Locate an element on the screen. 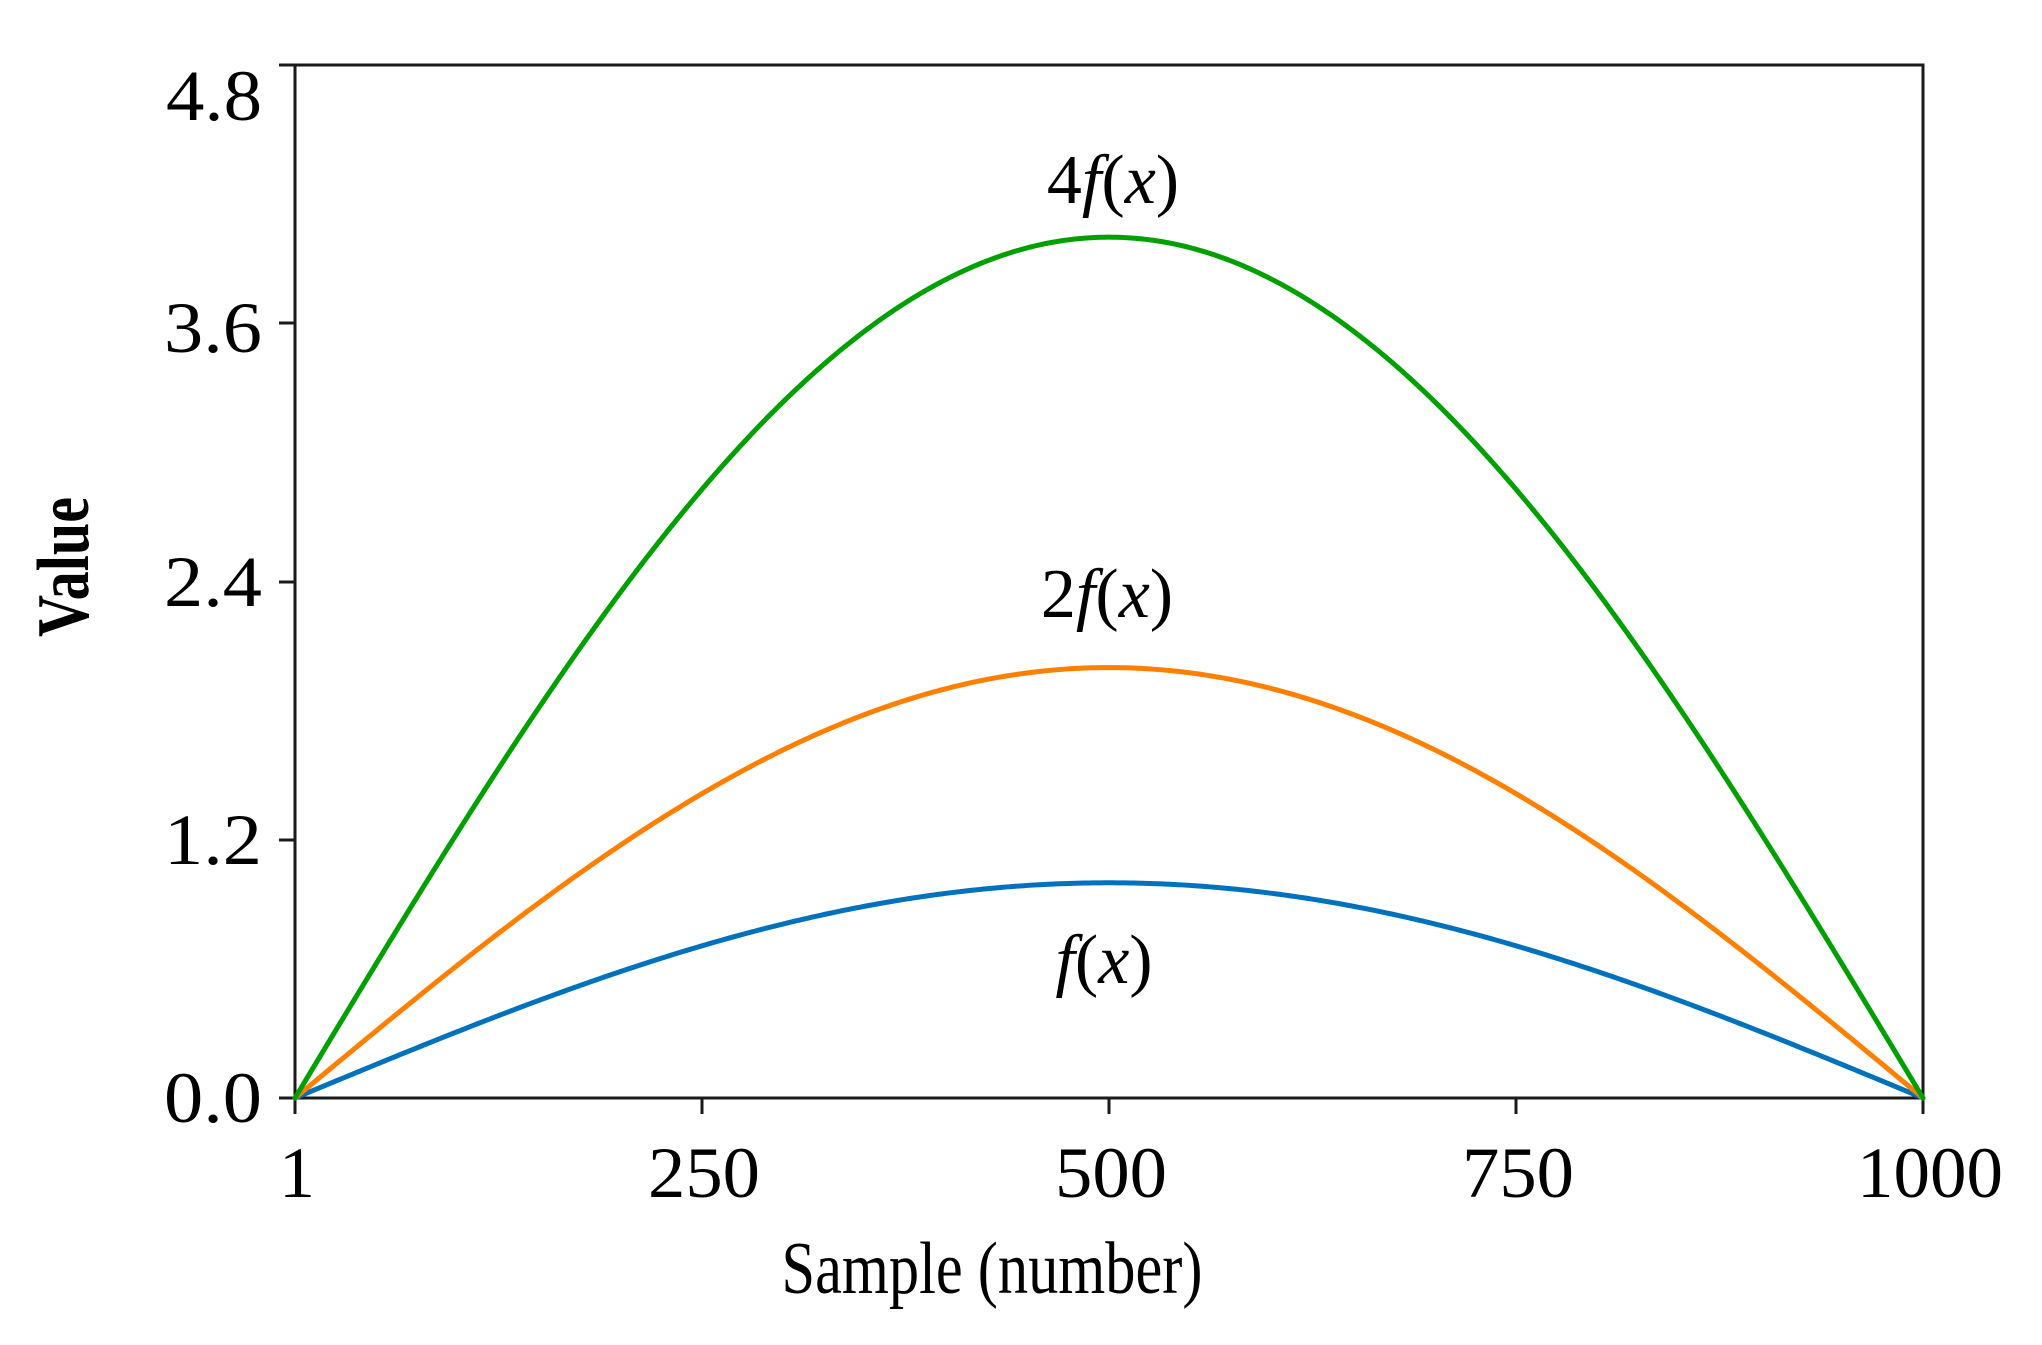 Image resolution: width=2042 pixels, height=1345 pixels. y-tick-label: 2.4 is located at coordinates (213, 582).